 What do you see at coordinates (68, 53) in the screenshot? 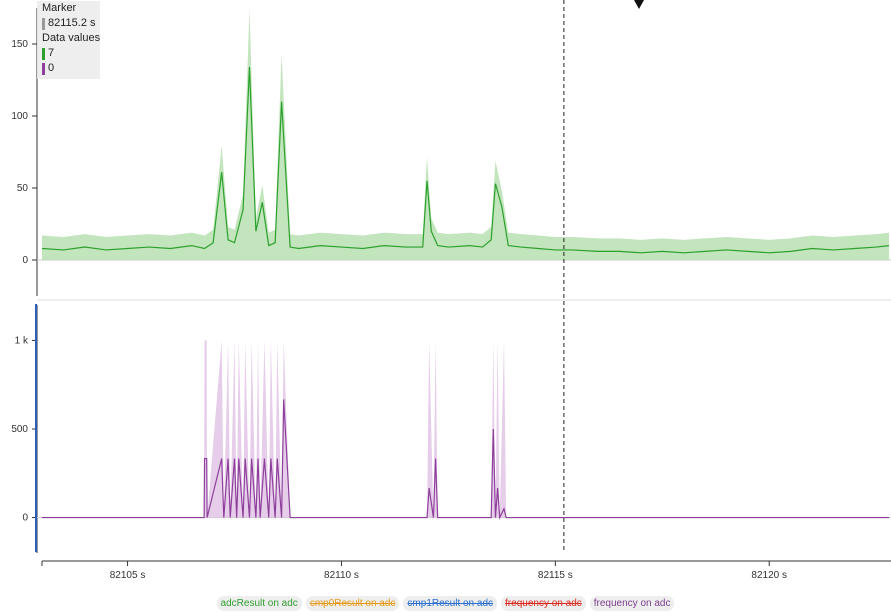
I see `tooltip-value-row-top: 7` at bounding box center [68, 53].